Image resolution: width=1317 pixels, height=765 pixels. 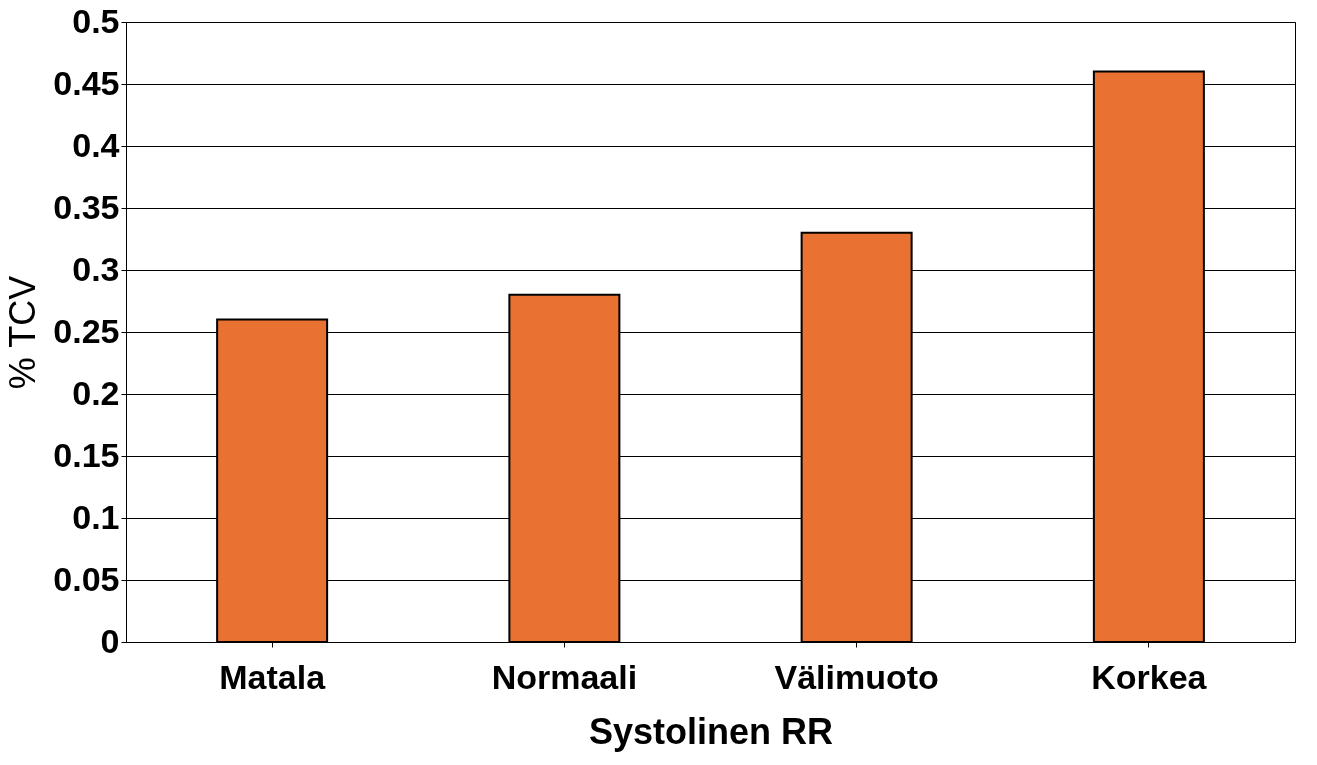 I want to click on x-tick-label: Matala, so click(x=273, y=676).